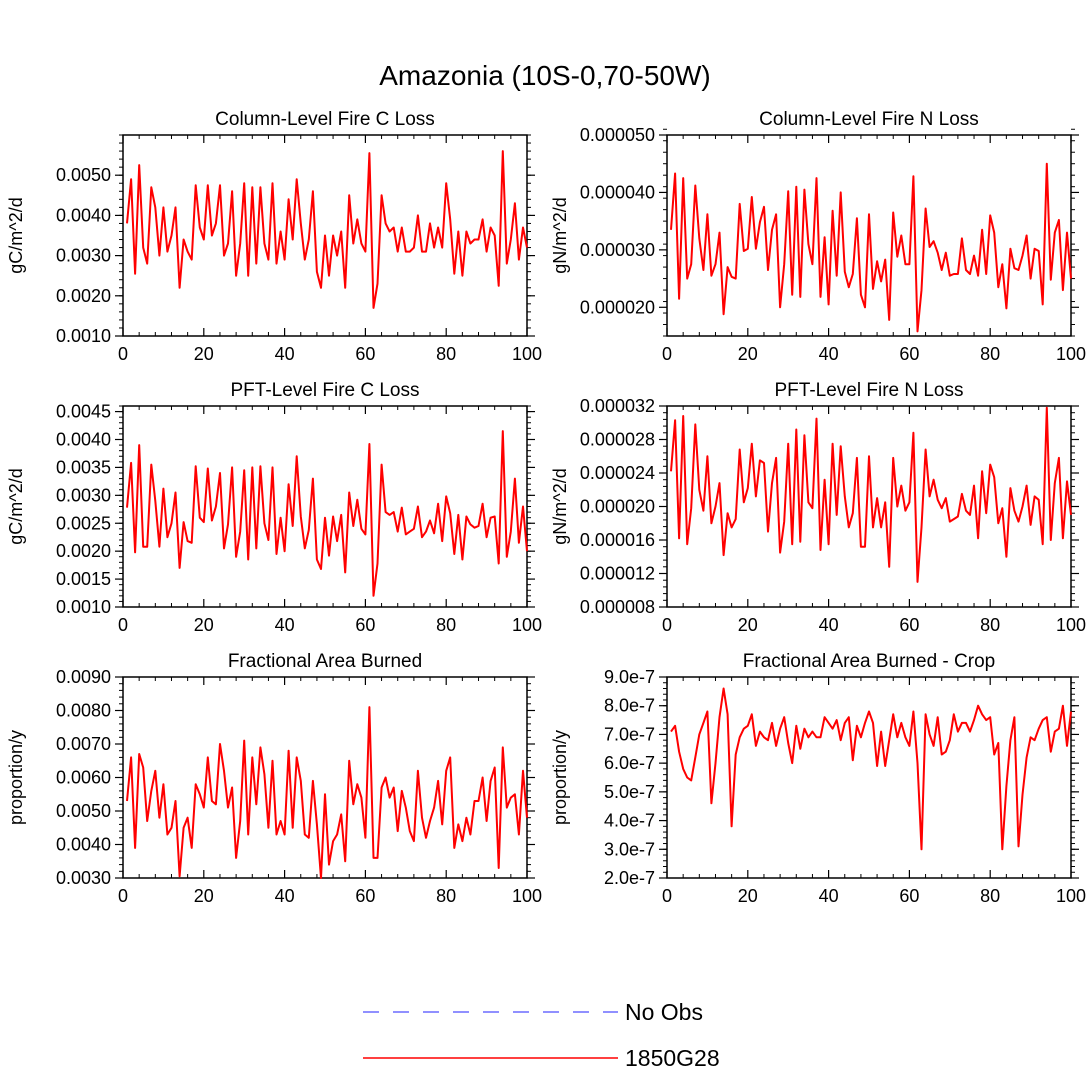 This screenshot has height=1090, width=1090. Describe the element at coordinates (617, 440) in the screenshot. I see `y-tick-label: 0.000028` at that location.